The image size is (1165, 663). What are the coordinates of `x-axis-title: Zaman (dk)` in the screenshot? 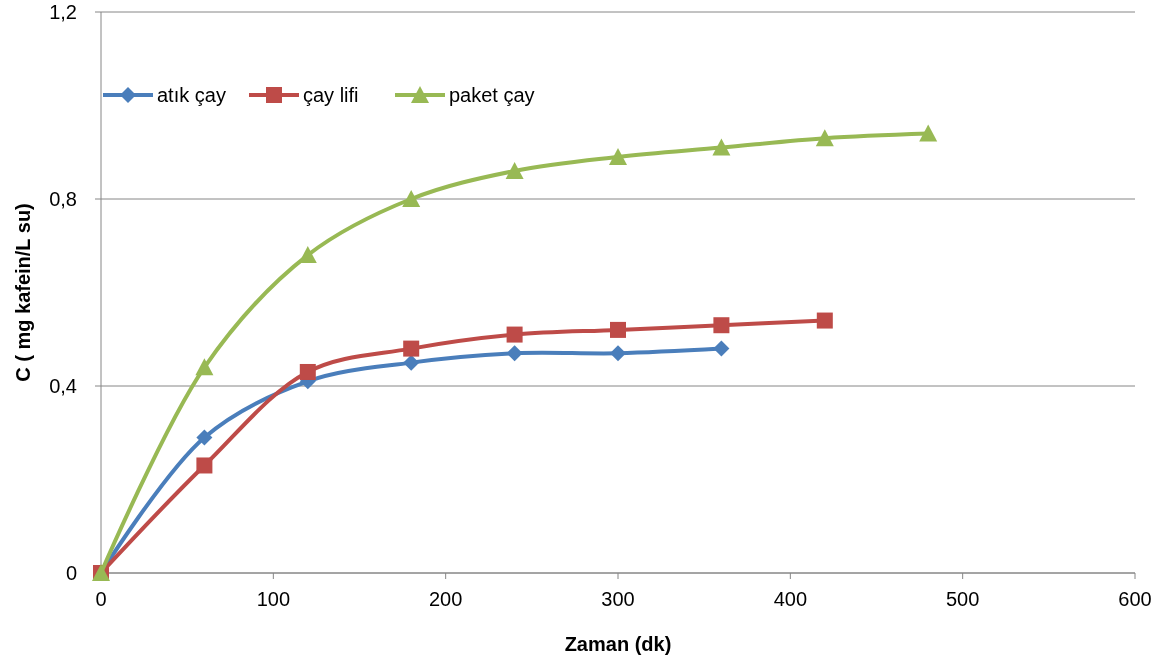 It's located at (618, 644).